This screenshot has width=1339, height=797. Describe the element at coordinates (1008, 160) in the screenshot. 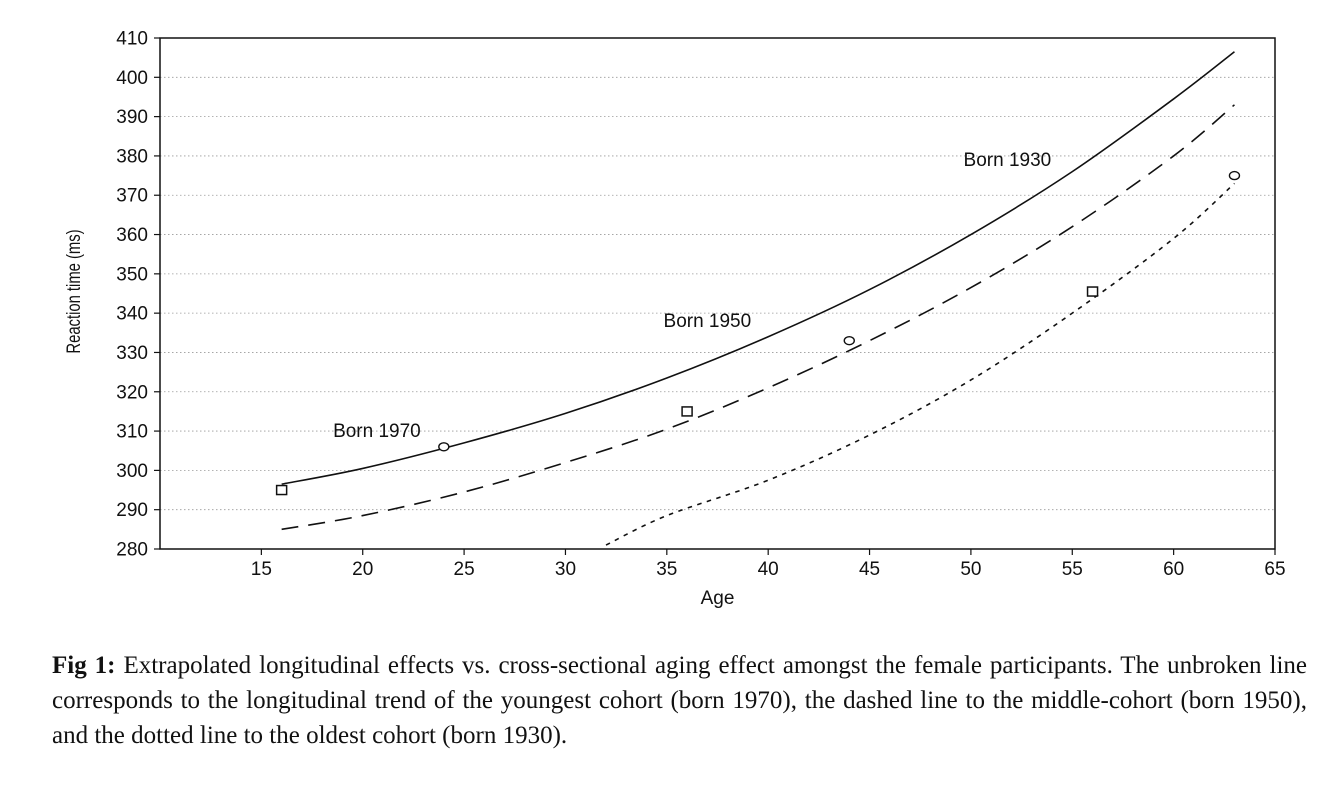

I see `label-born-1930: Born 1930` at that location.